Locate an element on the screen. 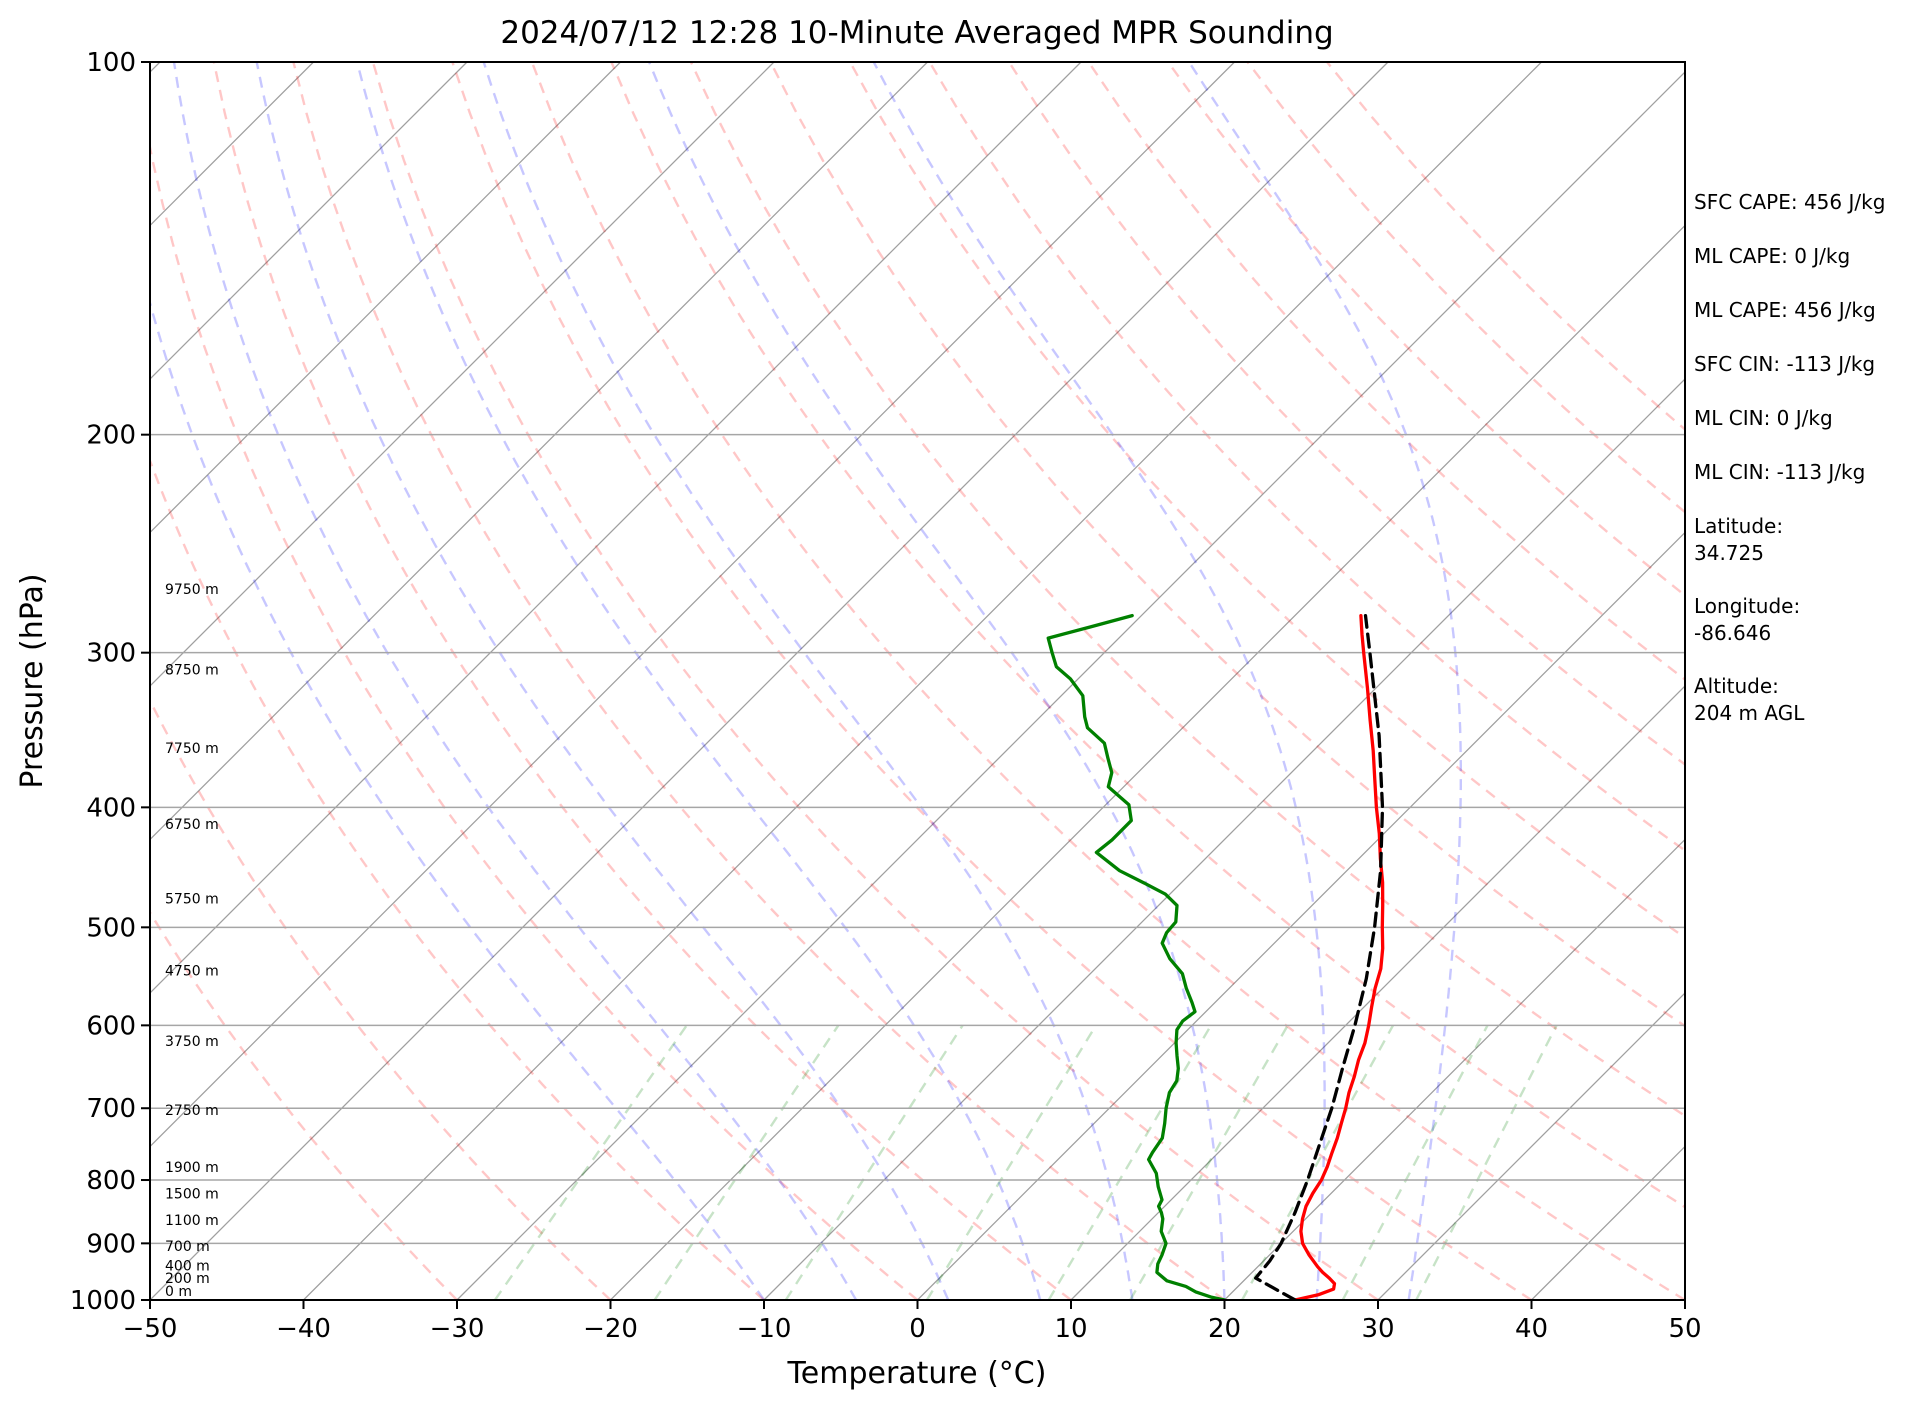 This screenshot has width=1921, height=1406. x-tick-label: −30 is located at coordinates (457, 1329).